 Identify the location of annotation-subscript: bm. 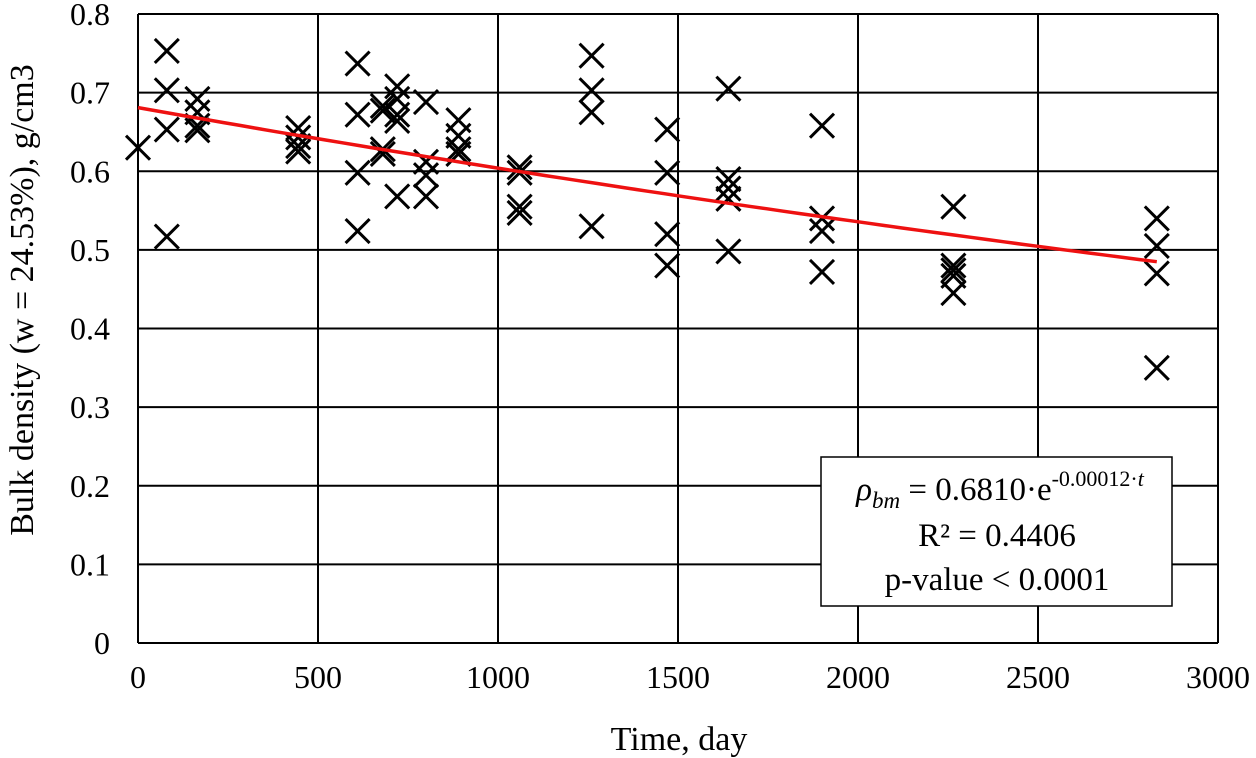
(886, 500).